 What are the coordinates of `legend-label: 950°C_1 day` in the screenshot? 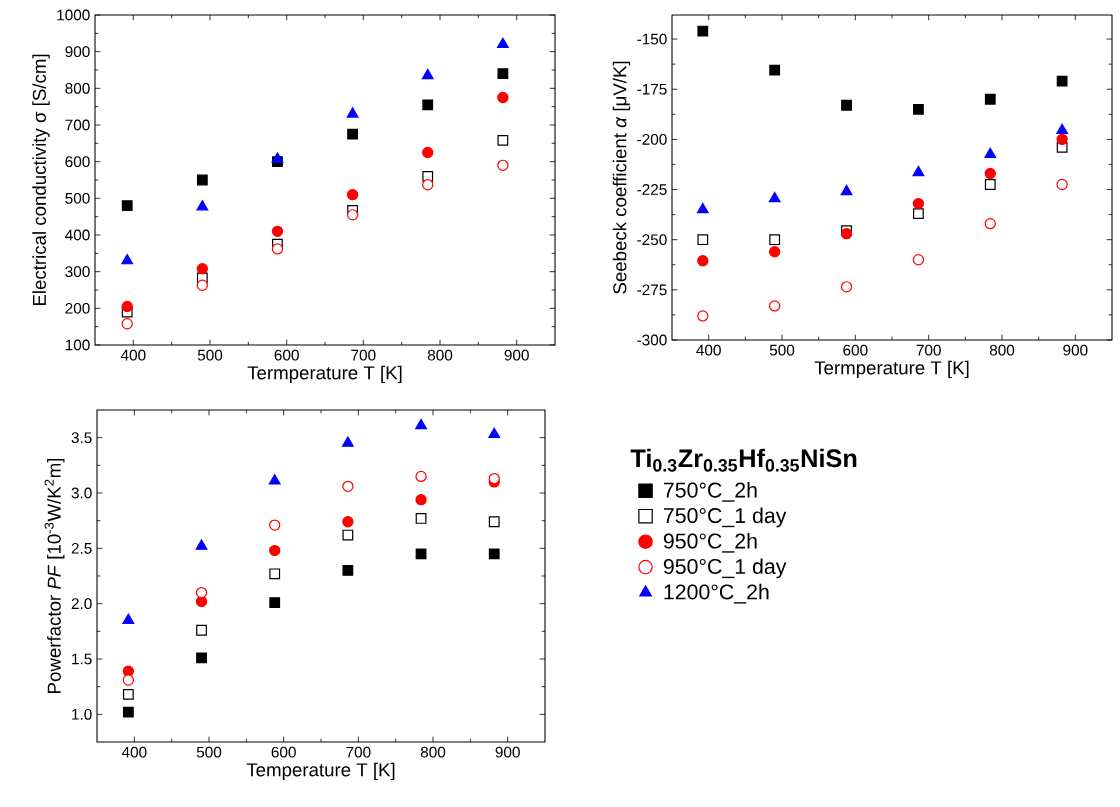 It's located at (725, 568).